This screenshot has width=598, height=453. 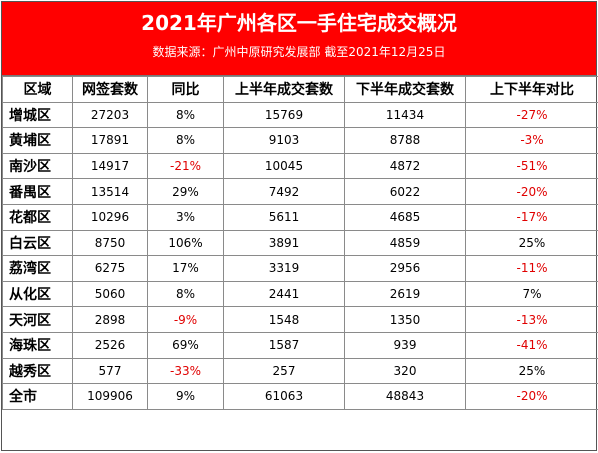 I want to click on region-cell: 白云区, so click(x=38, y=243).